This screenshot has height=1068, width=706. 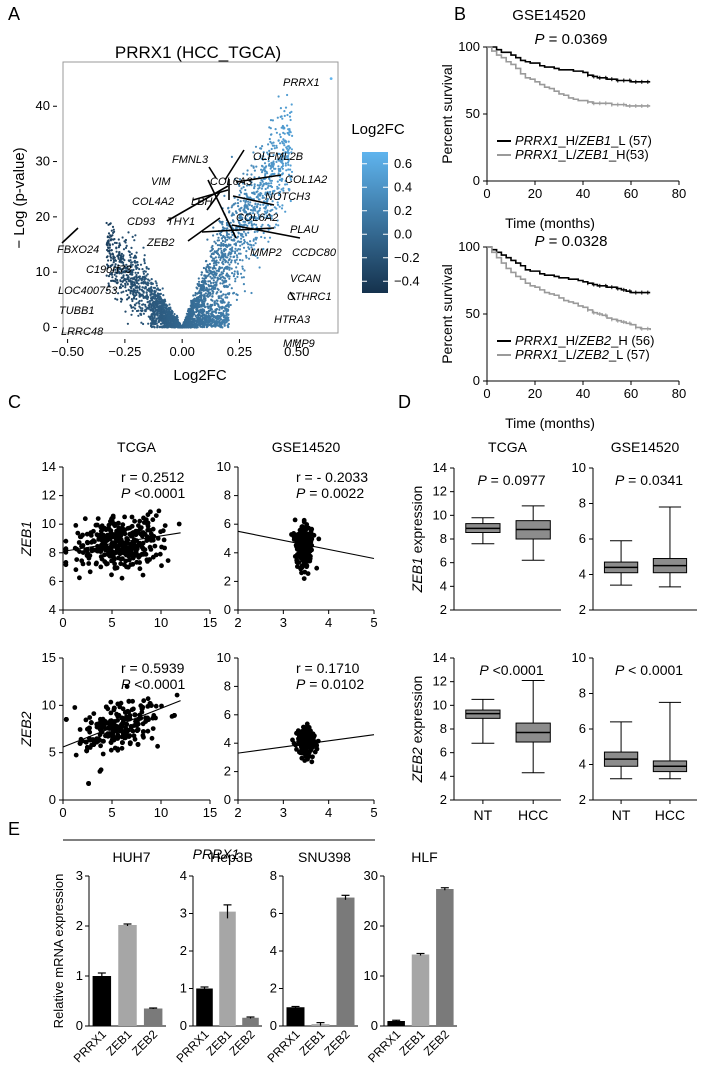 I want to click on p-value: P <0.0001, so click(x=511, y=670).